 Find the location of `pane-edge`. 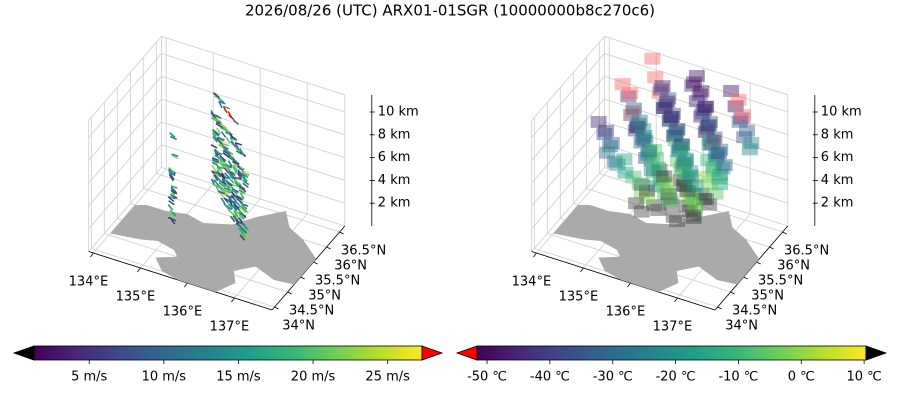

pane-edge is located at coordinates (253, 66).